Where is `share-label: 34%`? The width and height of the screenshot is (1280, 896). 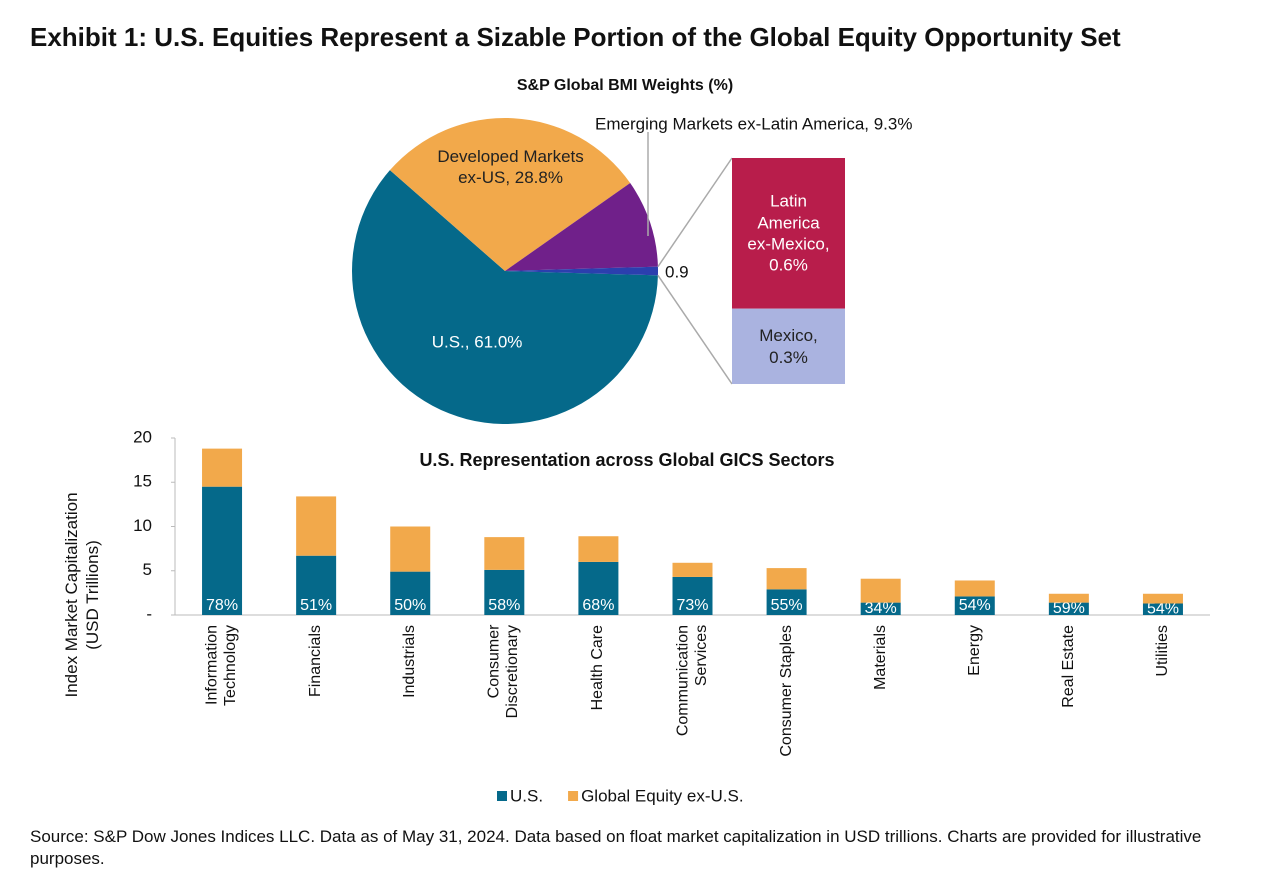
share-label: 34% is located at coordinates (881, 608).